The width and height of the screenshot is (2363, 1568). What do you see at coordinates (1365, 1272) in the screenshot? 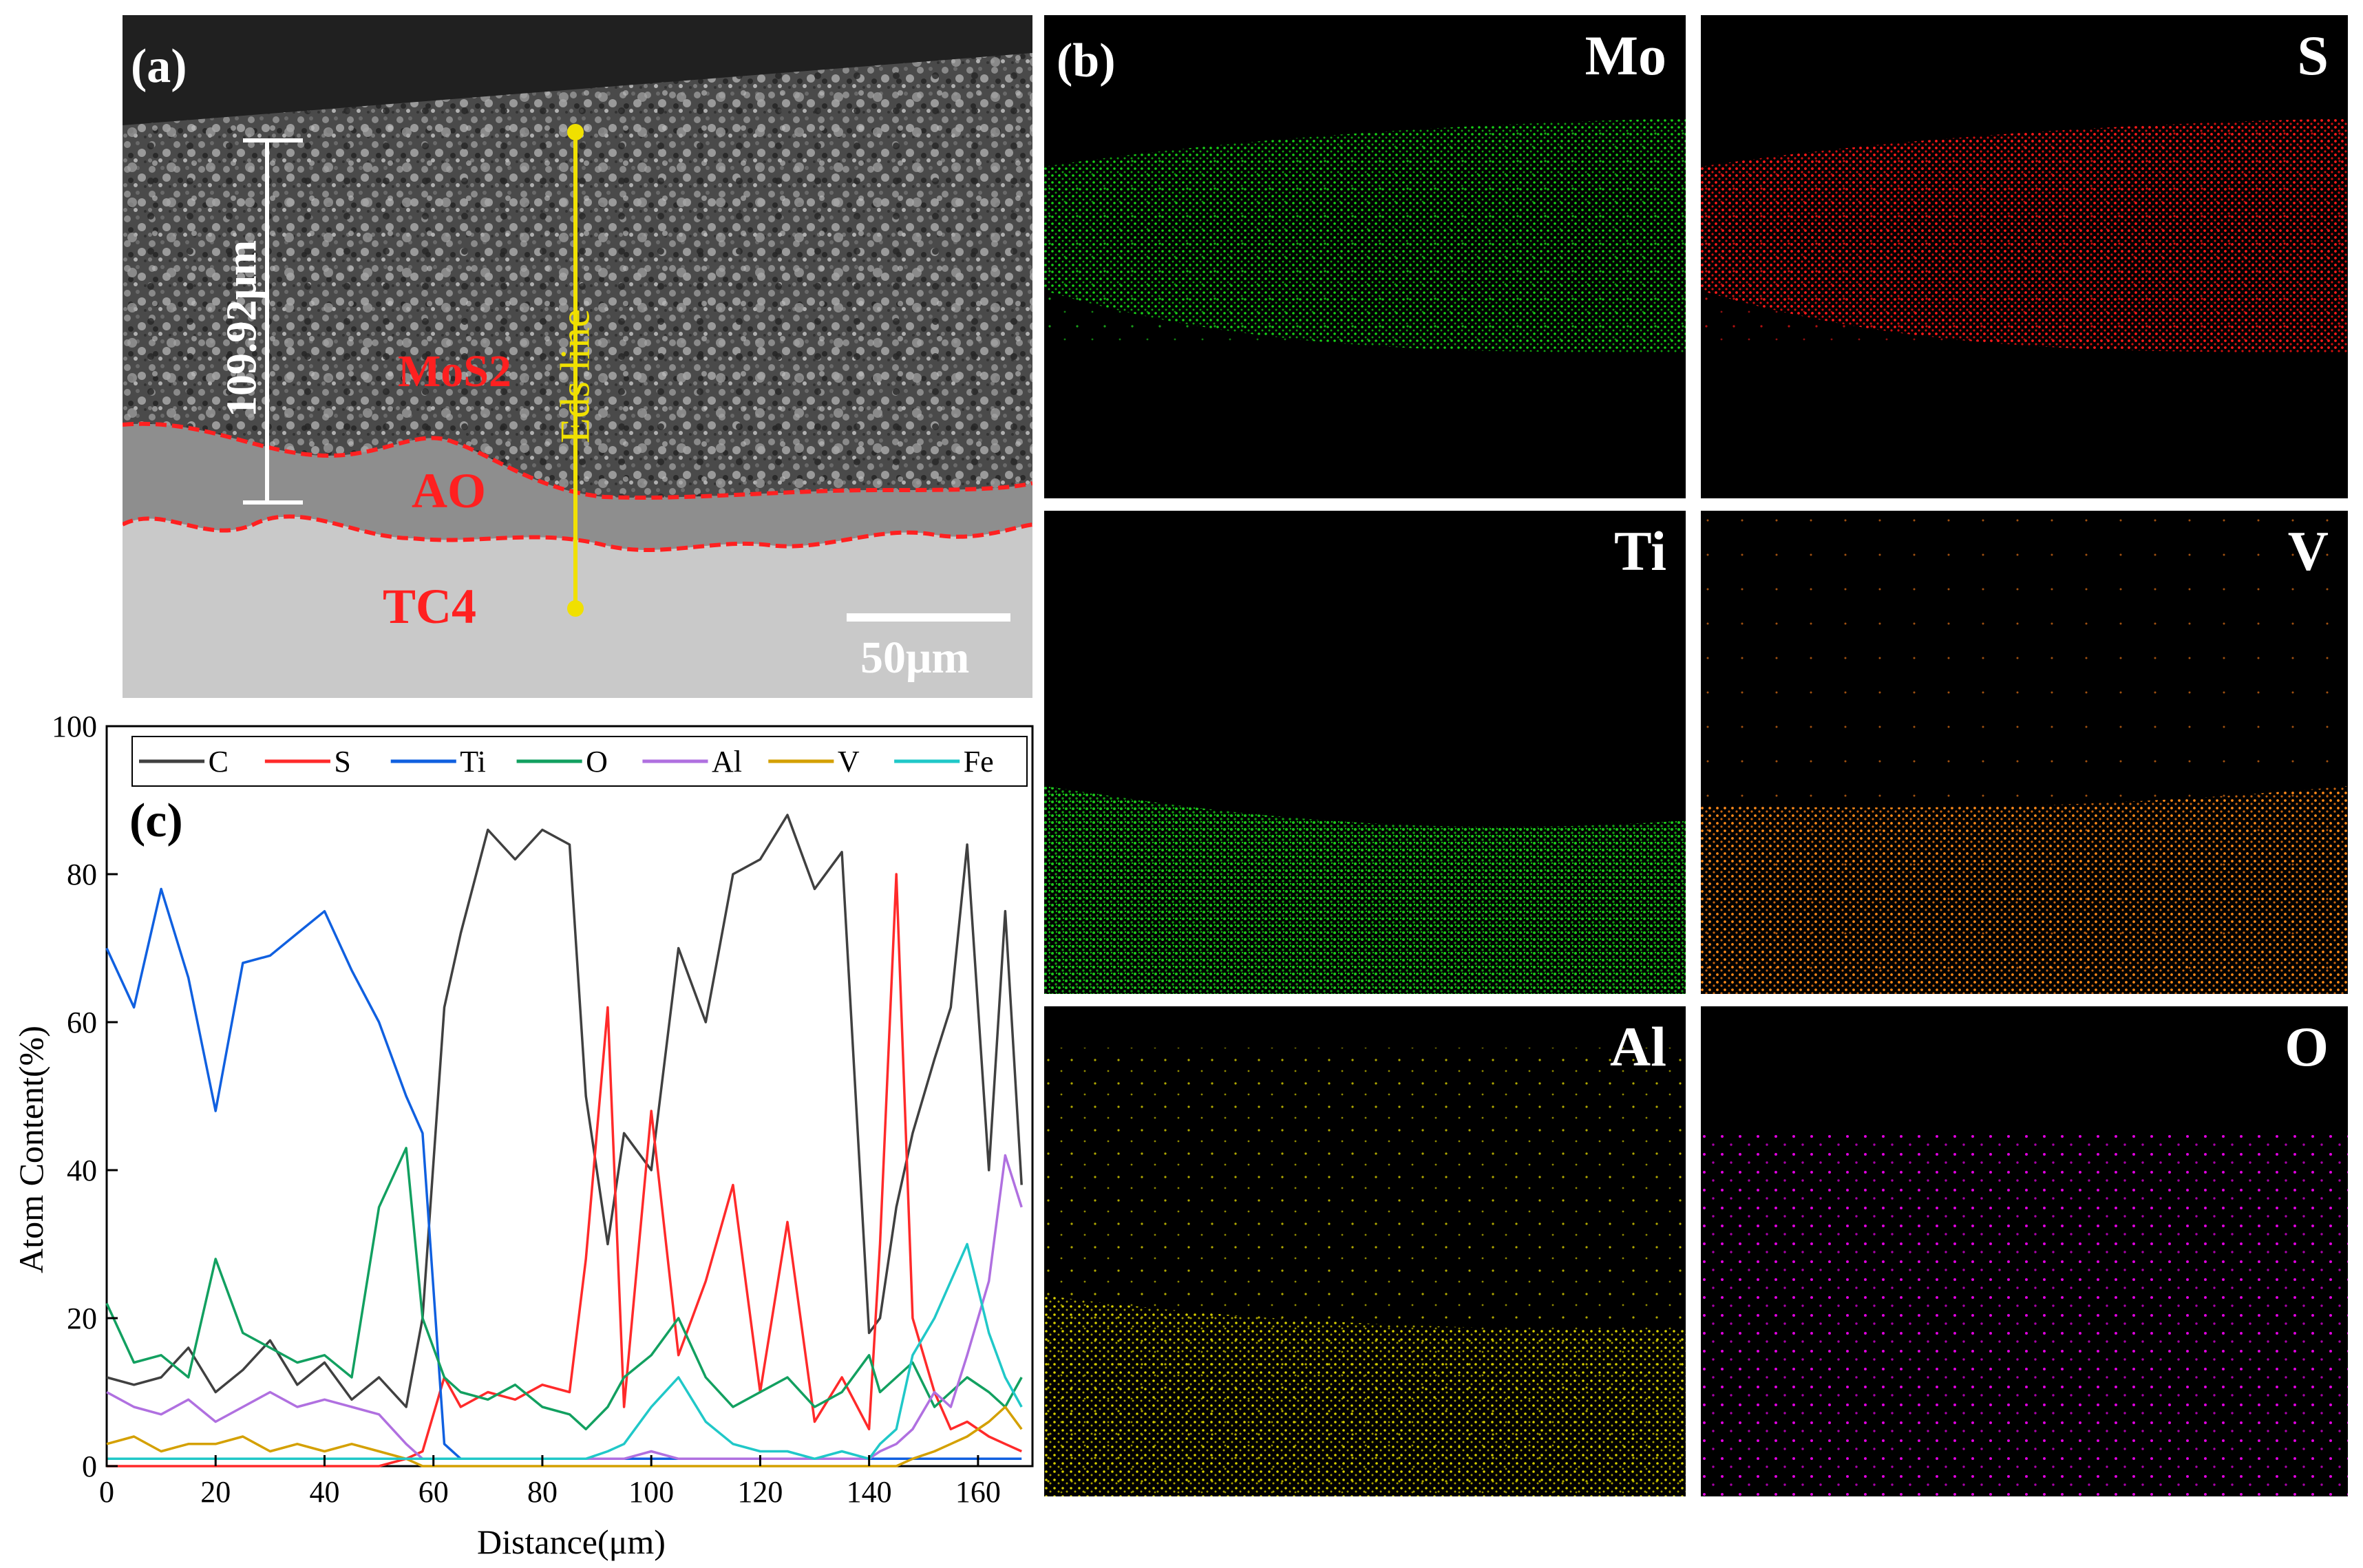
I see `al-map-image` at bounding box center [1365, 1272].